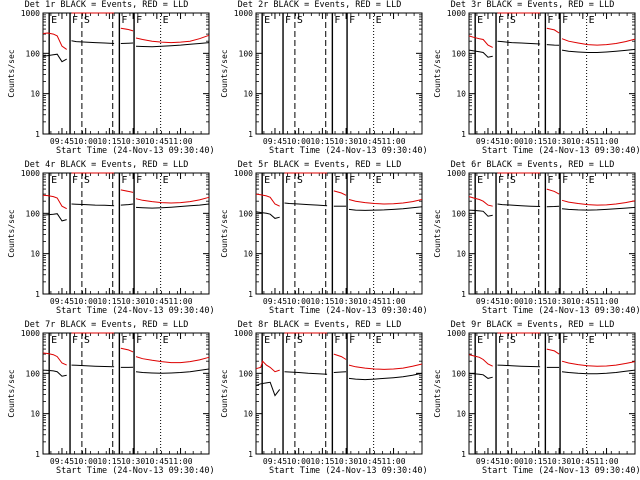  I want to click on panel-title: Det 5r BLACK = Events, RED = LLD, so click(319, 165).